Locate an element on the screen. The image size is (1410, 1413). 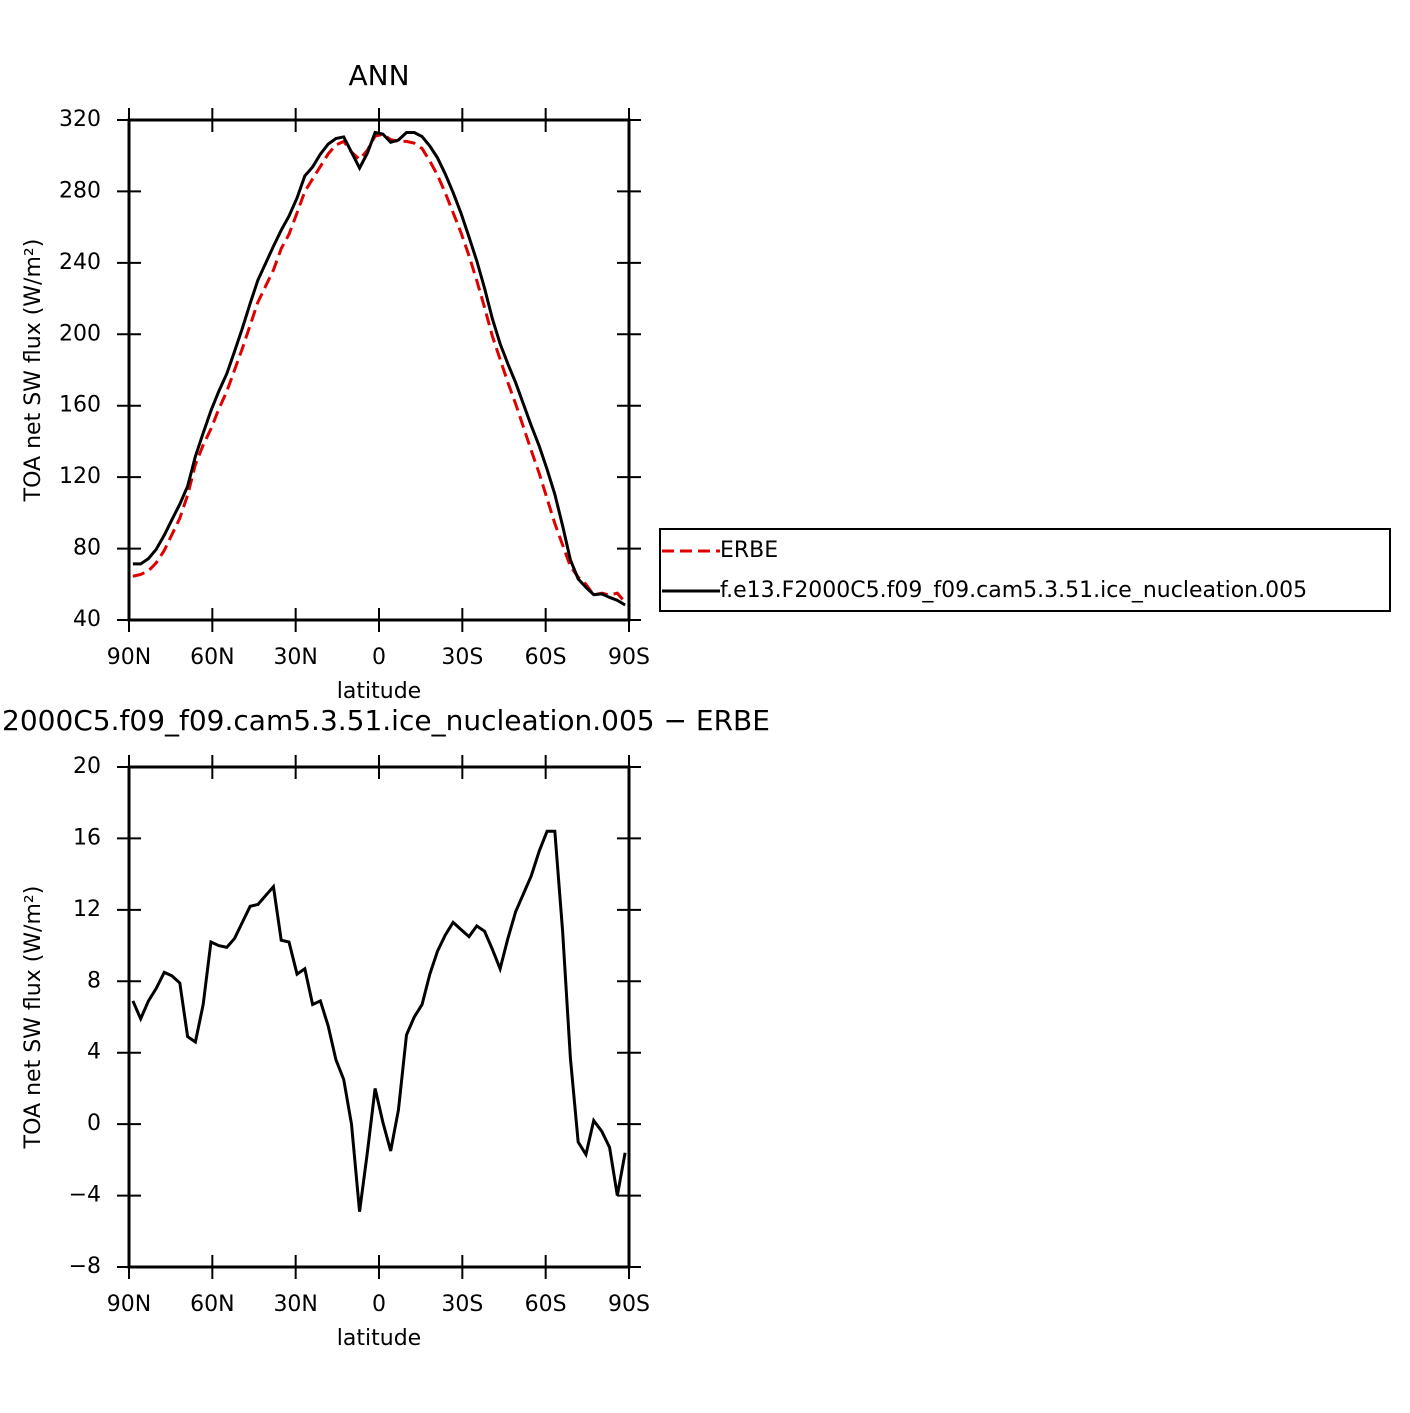
legend-box is located at coordinates (1025, 570).